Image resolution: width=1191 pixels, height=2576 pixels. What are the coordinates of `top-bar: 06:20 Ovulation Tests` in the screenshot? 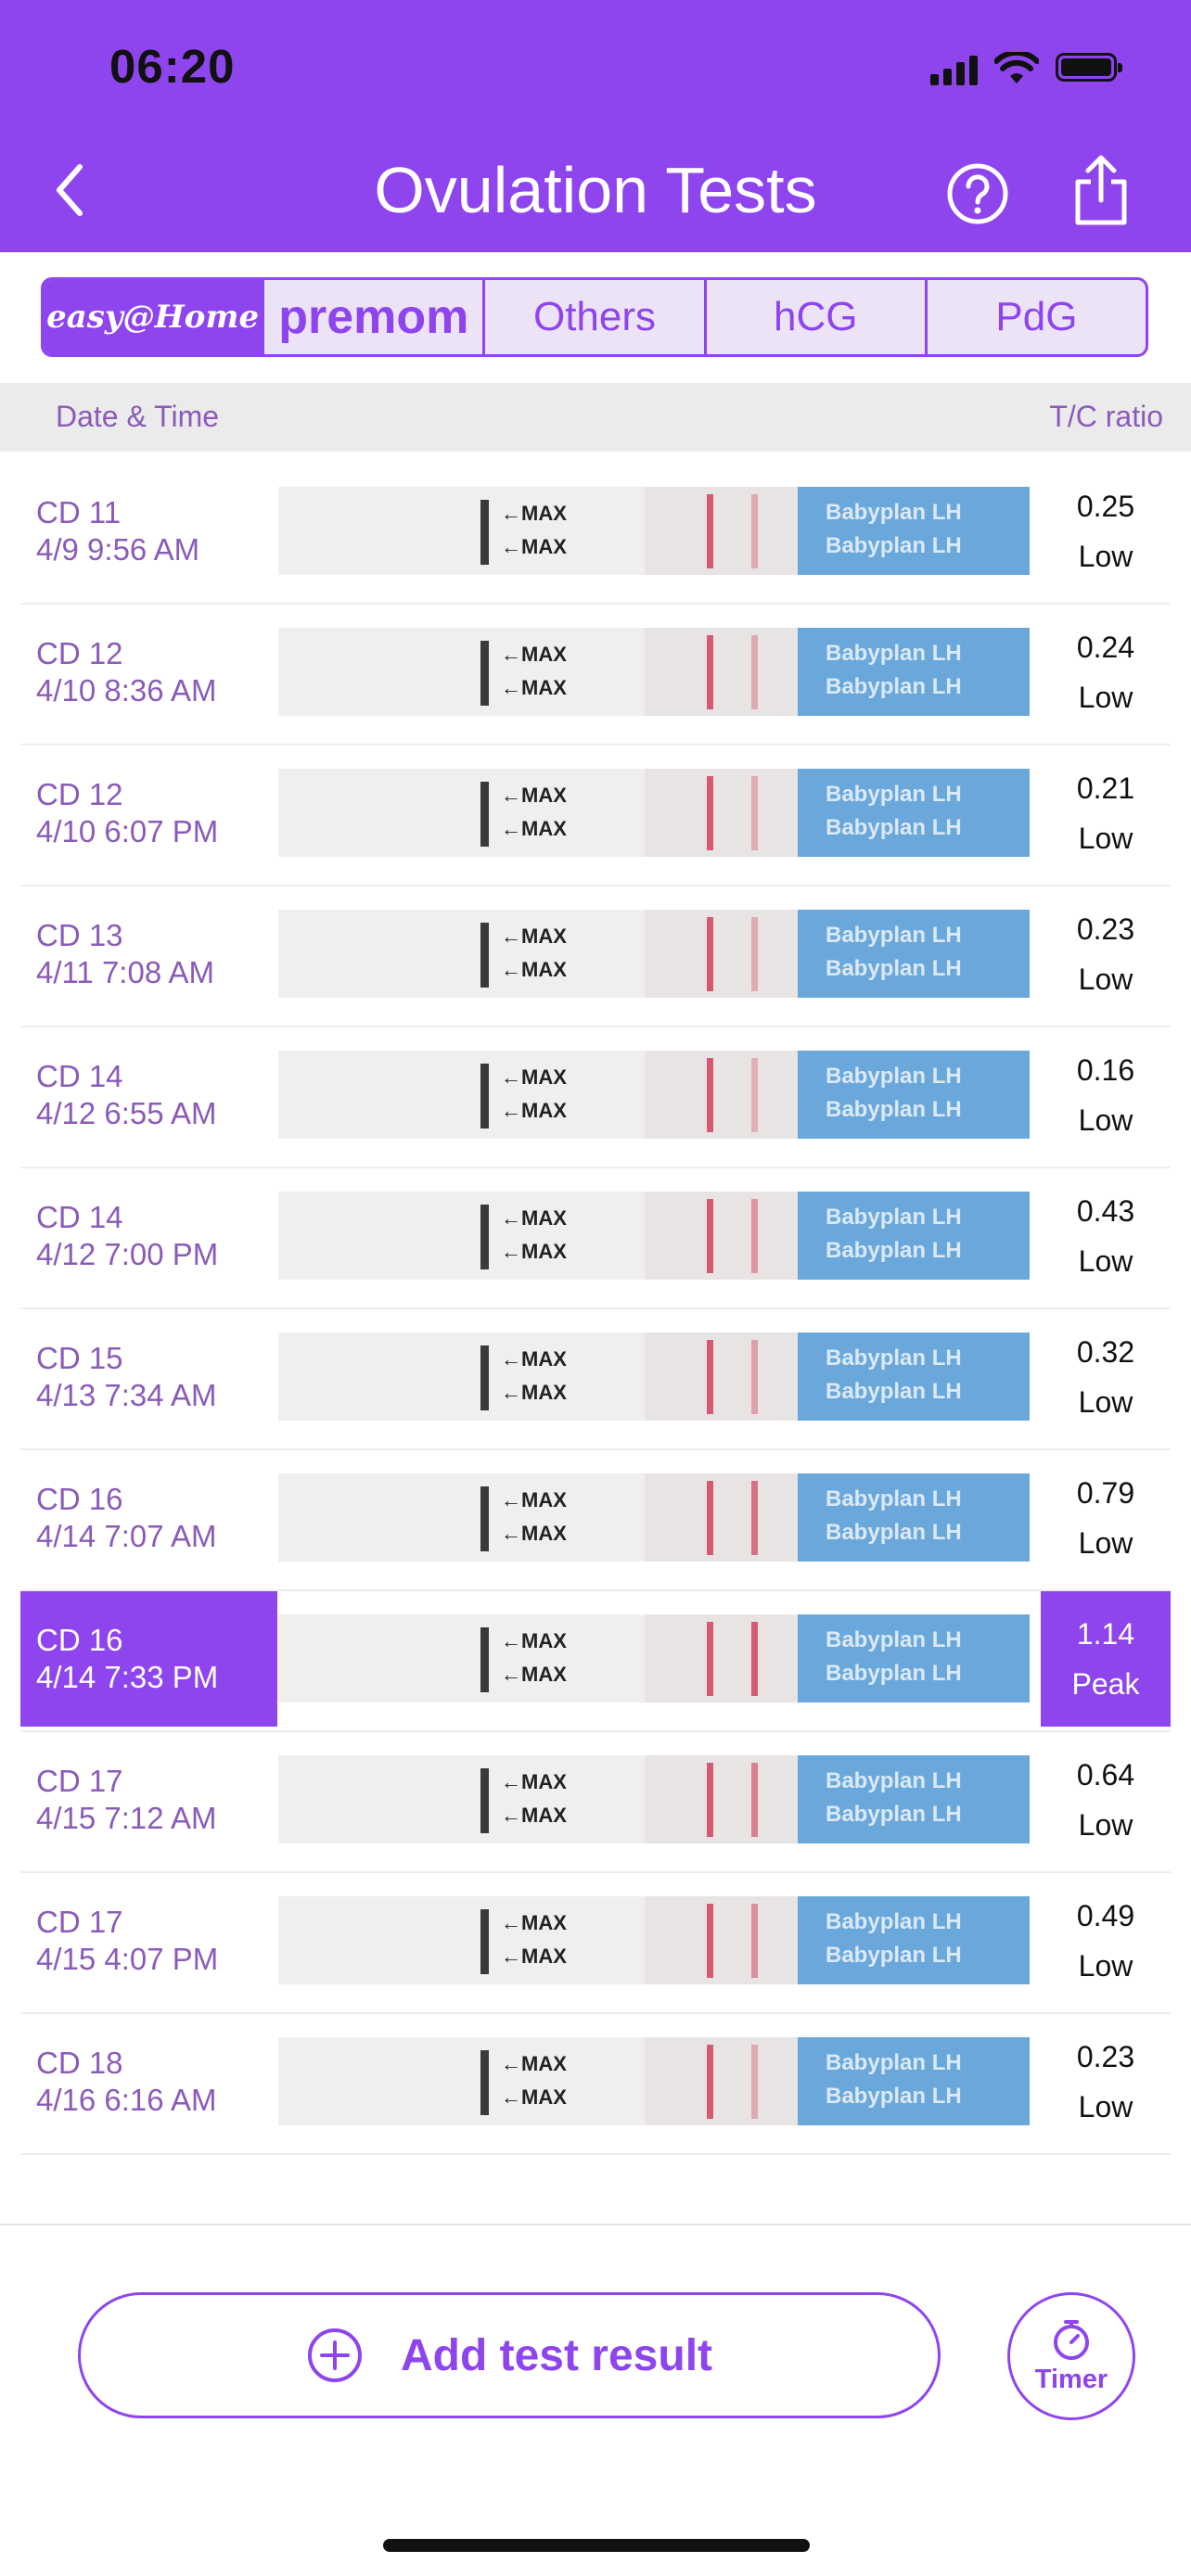 It's located at (595, 126).